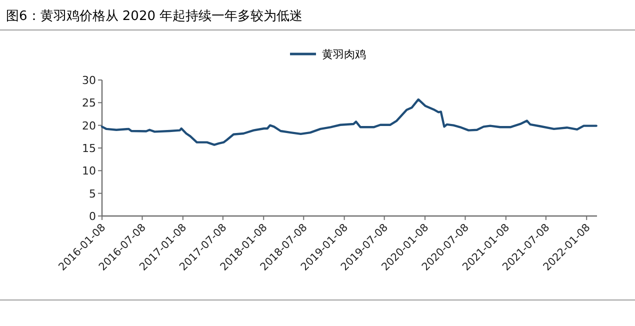  I want to click on chart-title: 图6：黄羽鸡价格从 2020 年起持续一年多较为低迷, so click(154, 16).